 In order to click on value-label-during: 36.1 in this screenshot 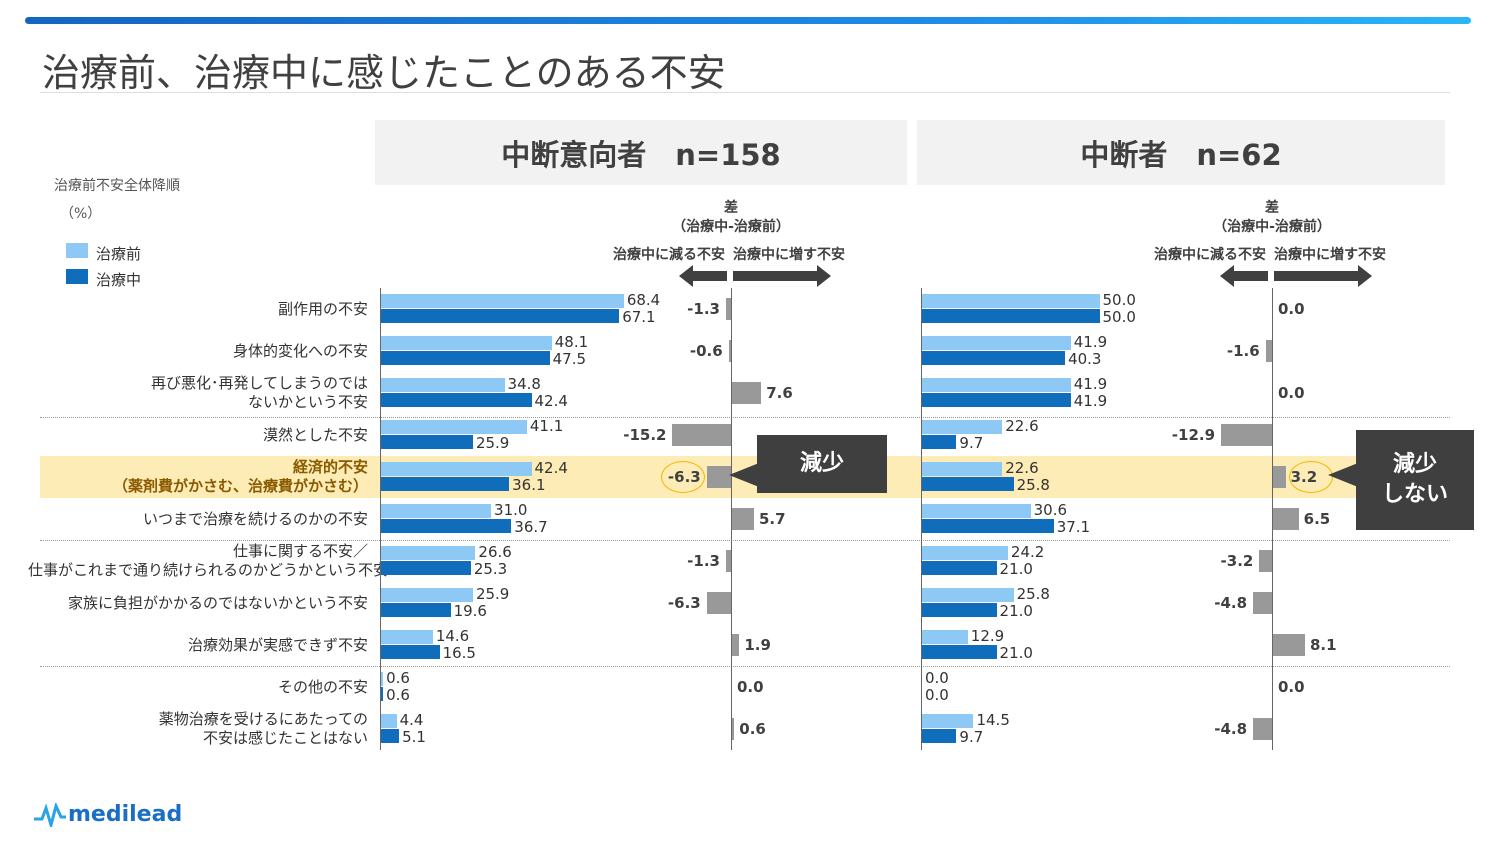, I will do `click(529, 485)`.